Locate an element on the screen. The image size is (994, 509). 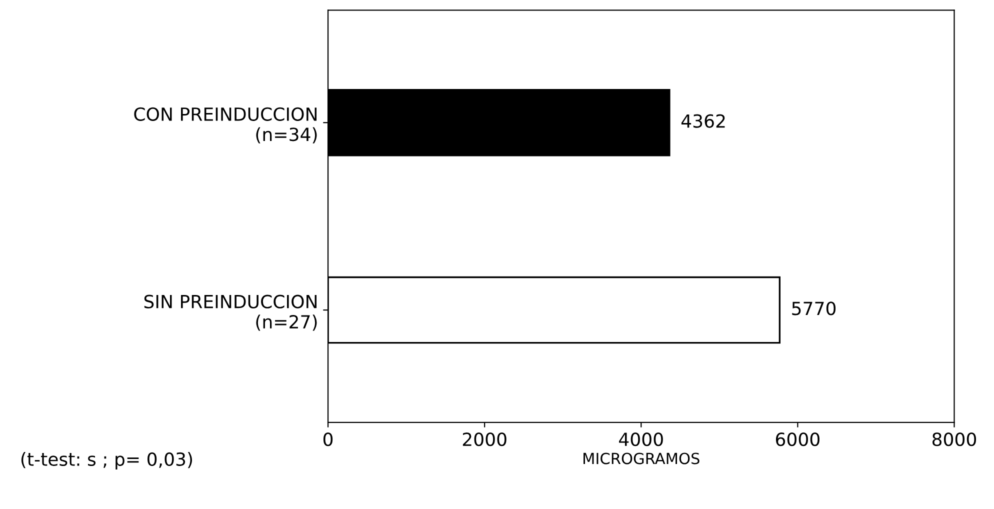
x-tick-label: 2000 is located at coordinates (484, 439).